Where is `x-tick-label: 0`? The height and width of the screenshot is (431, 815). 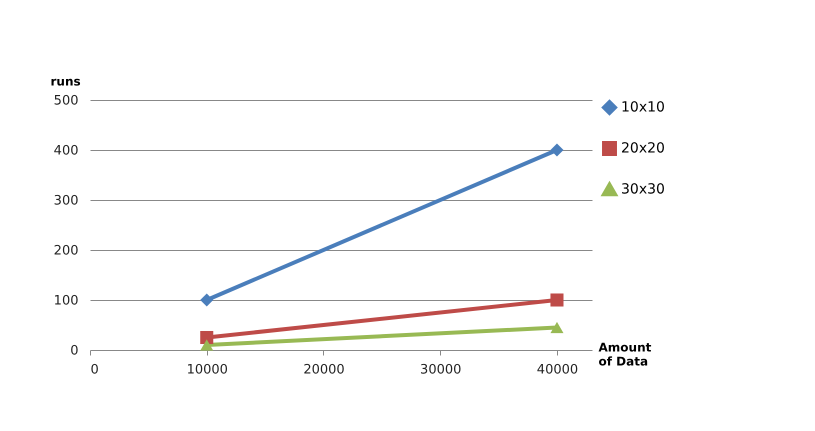 x-tick-label: 0 is located at coordinates (94, 370).